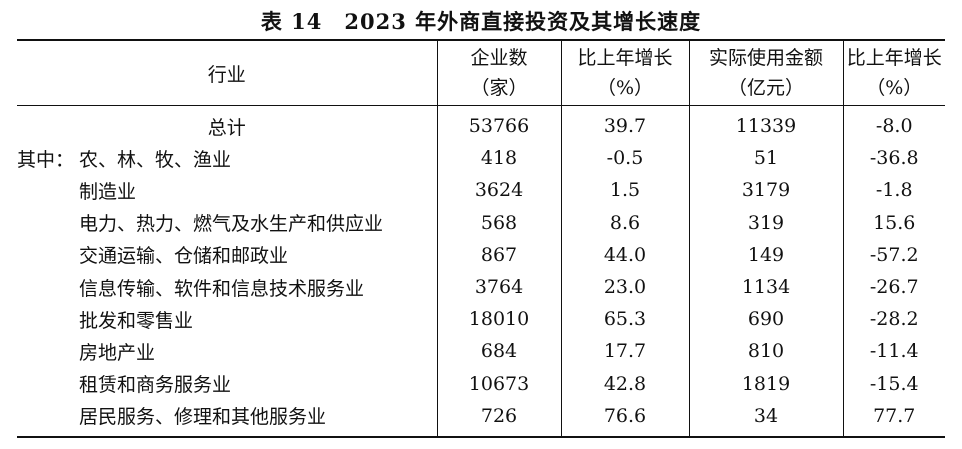  What do you see at coordinates (624, 287) in the screenshot?
I see `cell-ent-growth: 23.0` at bounding box center [624, 287].